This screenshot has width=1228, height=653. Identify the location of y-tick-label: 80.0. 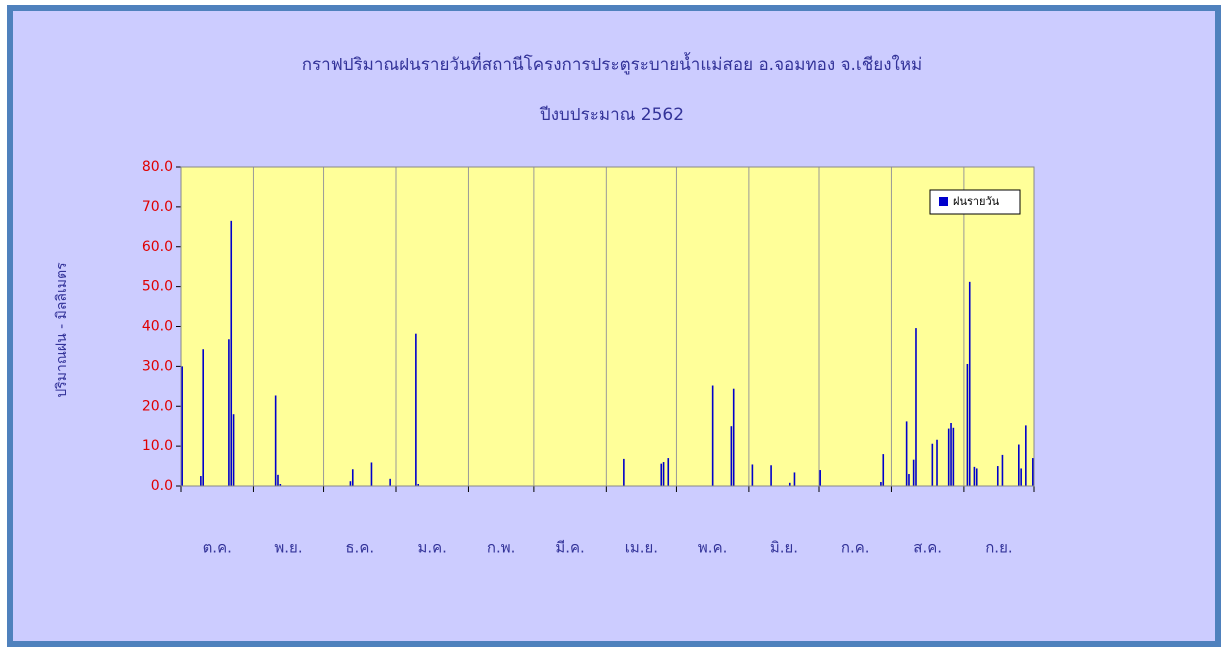
(157, 167).